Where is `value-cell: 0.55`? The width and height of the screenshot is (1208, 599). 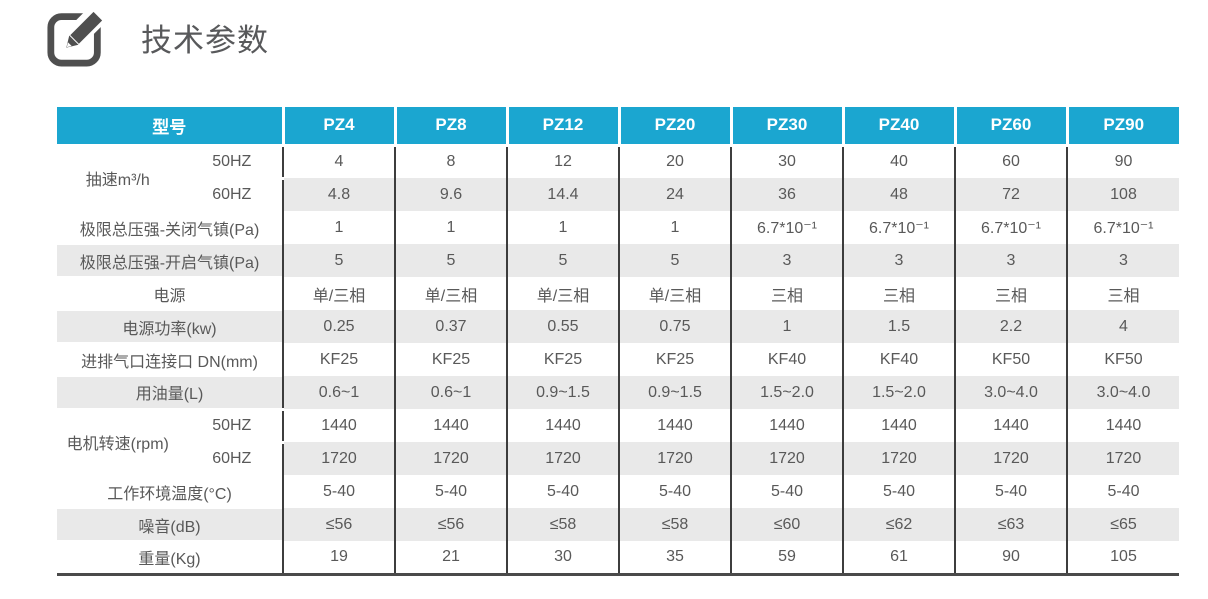 value-cell: 0.55 is located at coordinates (562, 326).